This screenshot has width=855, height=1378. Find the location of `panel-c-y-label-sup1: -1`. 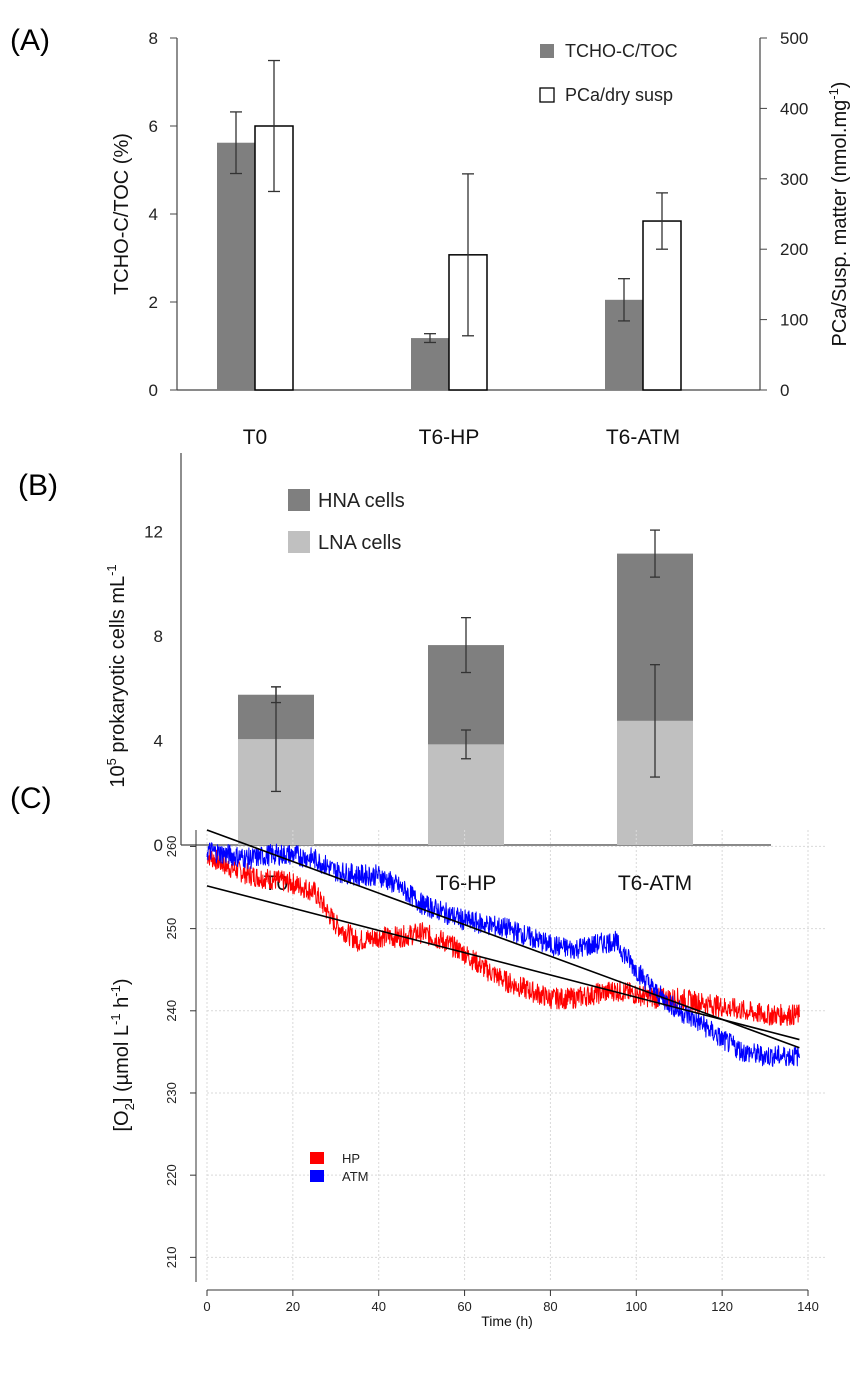

panel-c-y-label-sup1: -1 is located at coordinates (115, 1019).